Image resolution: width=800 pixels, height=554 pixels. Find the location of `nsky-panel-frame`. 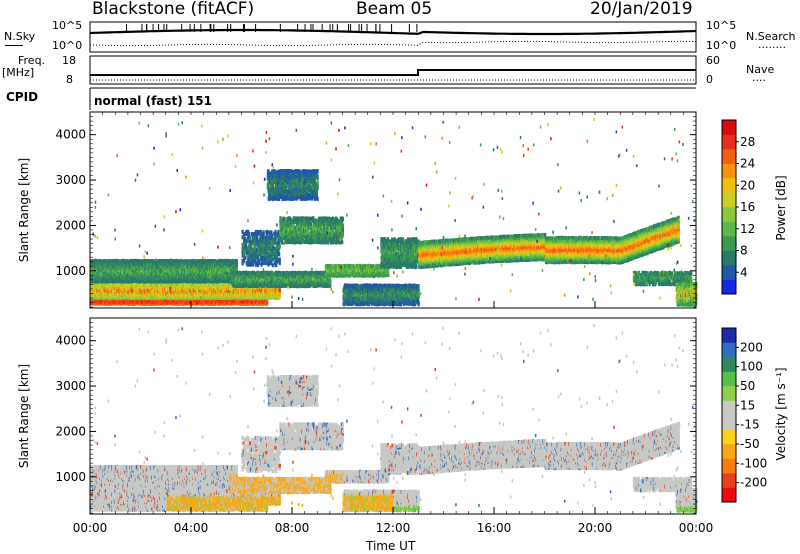

nsky-panel-frame is located at coordinates (393, 37).